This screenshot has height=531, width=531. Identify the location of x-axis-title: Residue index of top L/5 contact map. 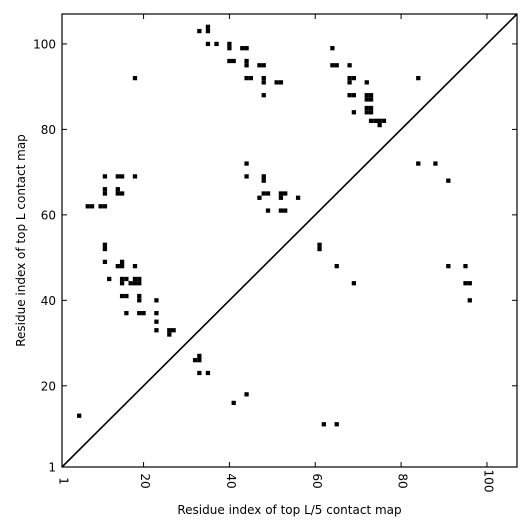
(289, 510).